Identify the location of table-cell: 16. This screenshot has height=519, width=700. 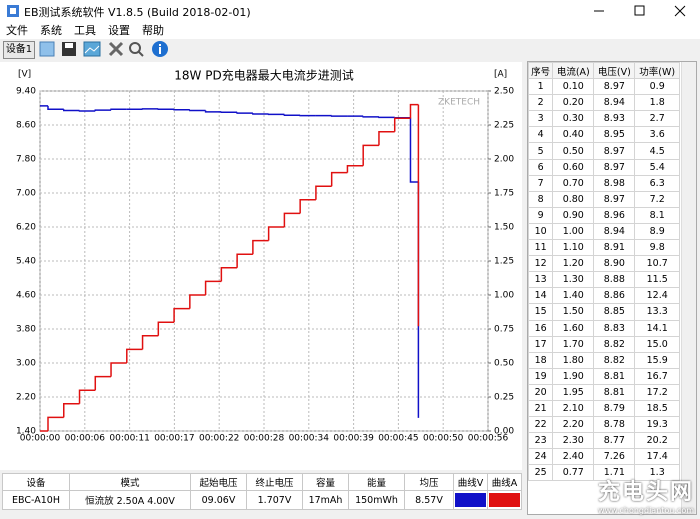
(540, 328).